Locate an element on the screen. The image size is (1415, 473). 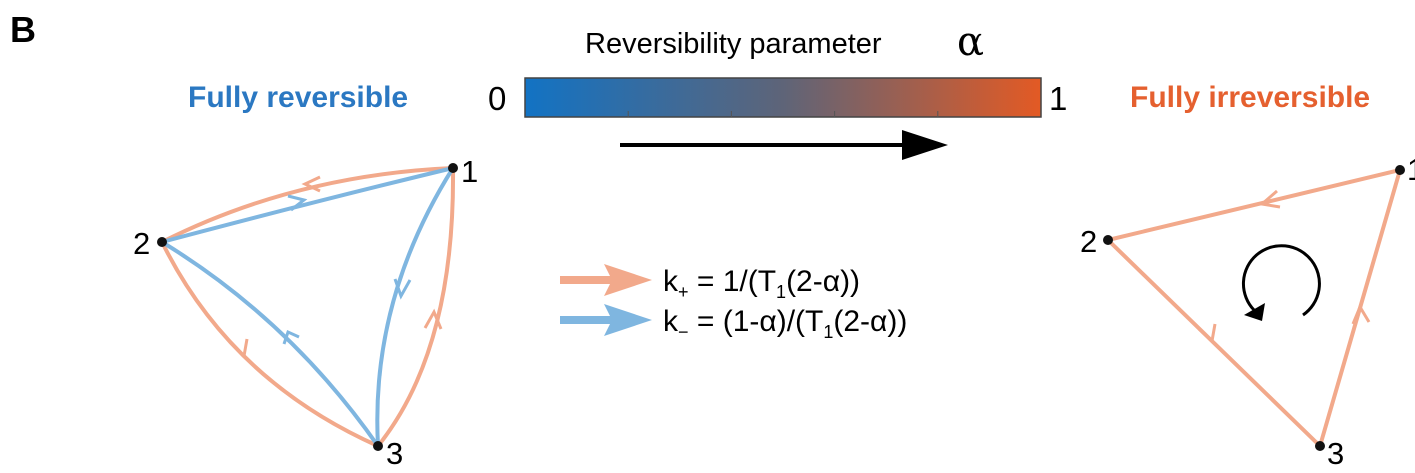
regime-label-irreversible: Fully irreversible is located at coordinates (1250, 97).